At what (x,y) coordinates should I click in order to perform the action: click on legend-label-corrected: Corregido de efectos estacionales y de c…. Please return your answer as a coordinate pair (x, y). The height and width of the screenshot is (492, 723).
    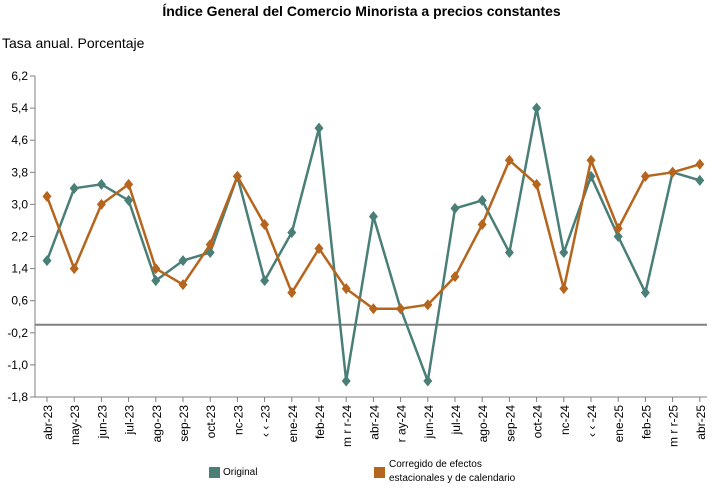
    Looking at the image, I should click on (452, 472).